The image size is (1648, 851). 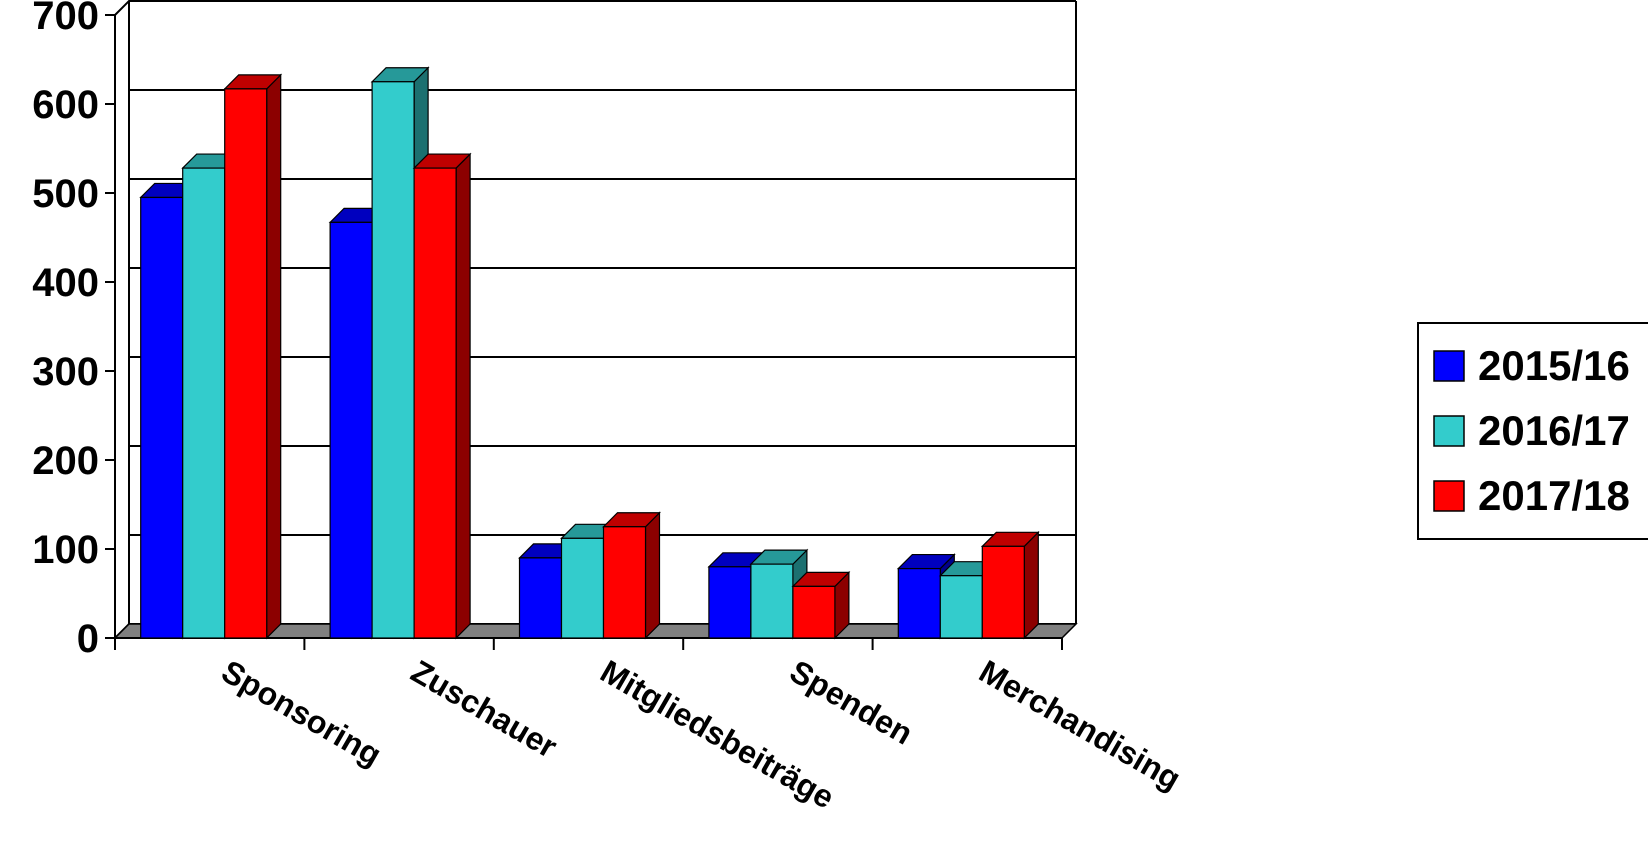 I want to click on x-tick-label: Spenden, so click(x=851, y=702).